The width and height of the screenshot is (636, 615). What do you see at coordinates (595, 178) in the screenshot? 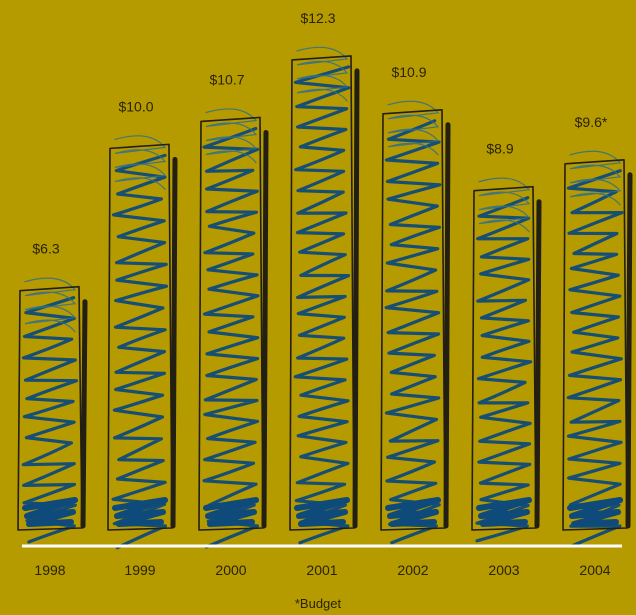
I see `bar-top-scribble-2004` at bounding box center [595, 178].